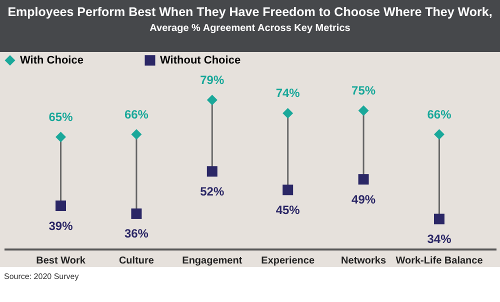 The width and height of the screenshot is (500, 302). Describe the element at coordinates (212, 80) in the screenshot. I see `data-label: 79%` at that location.